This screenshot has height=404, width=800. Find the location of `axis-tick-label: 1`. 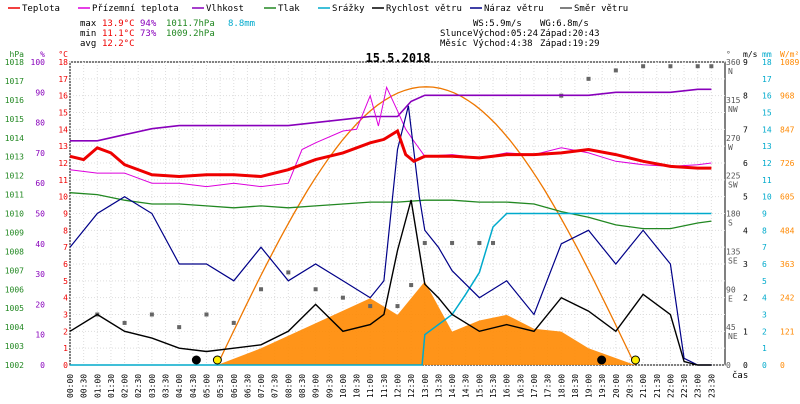

axis-tick-label: 1 is located at coordinates (65, 348).